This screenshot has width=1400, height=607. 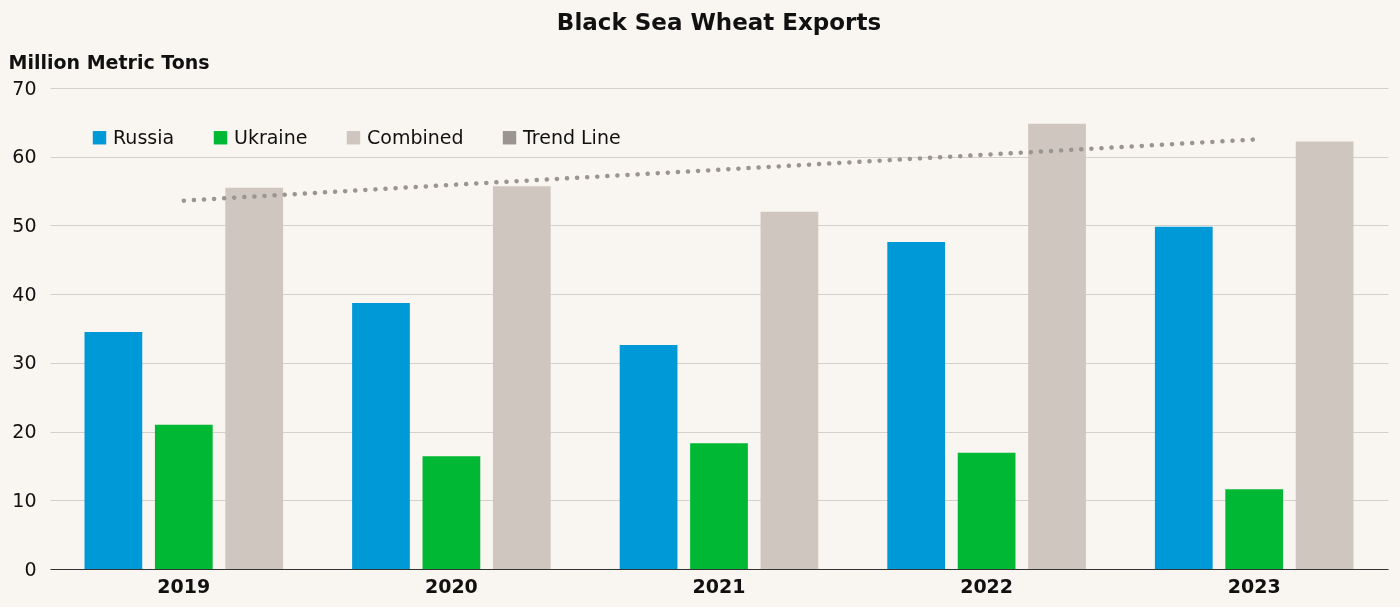 I want to click on x-tick-label: 2023, so click(x=1254, y=585).